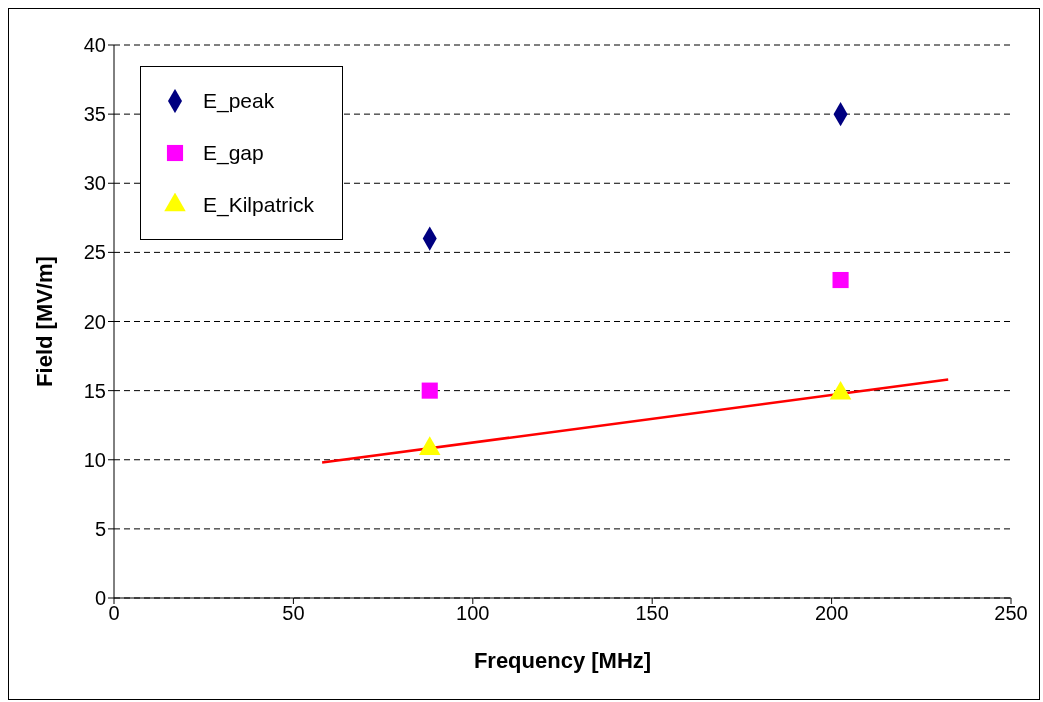  Describe the element at coordinates (239, 101) in the screenshot. I see `legend-label: E_peak` at that location.